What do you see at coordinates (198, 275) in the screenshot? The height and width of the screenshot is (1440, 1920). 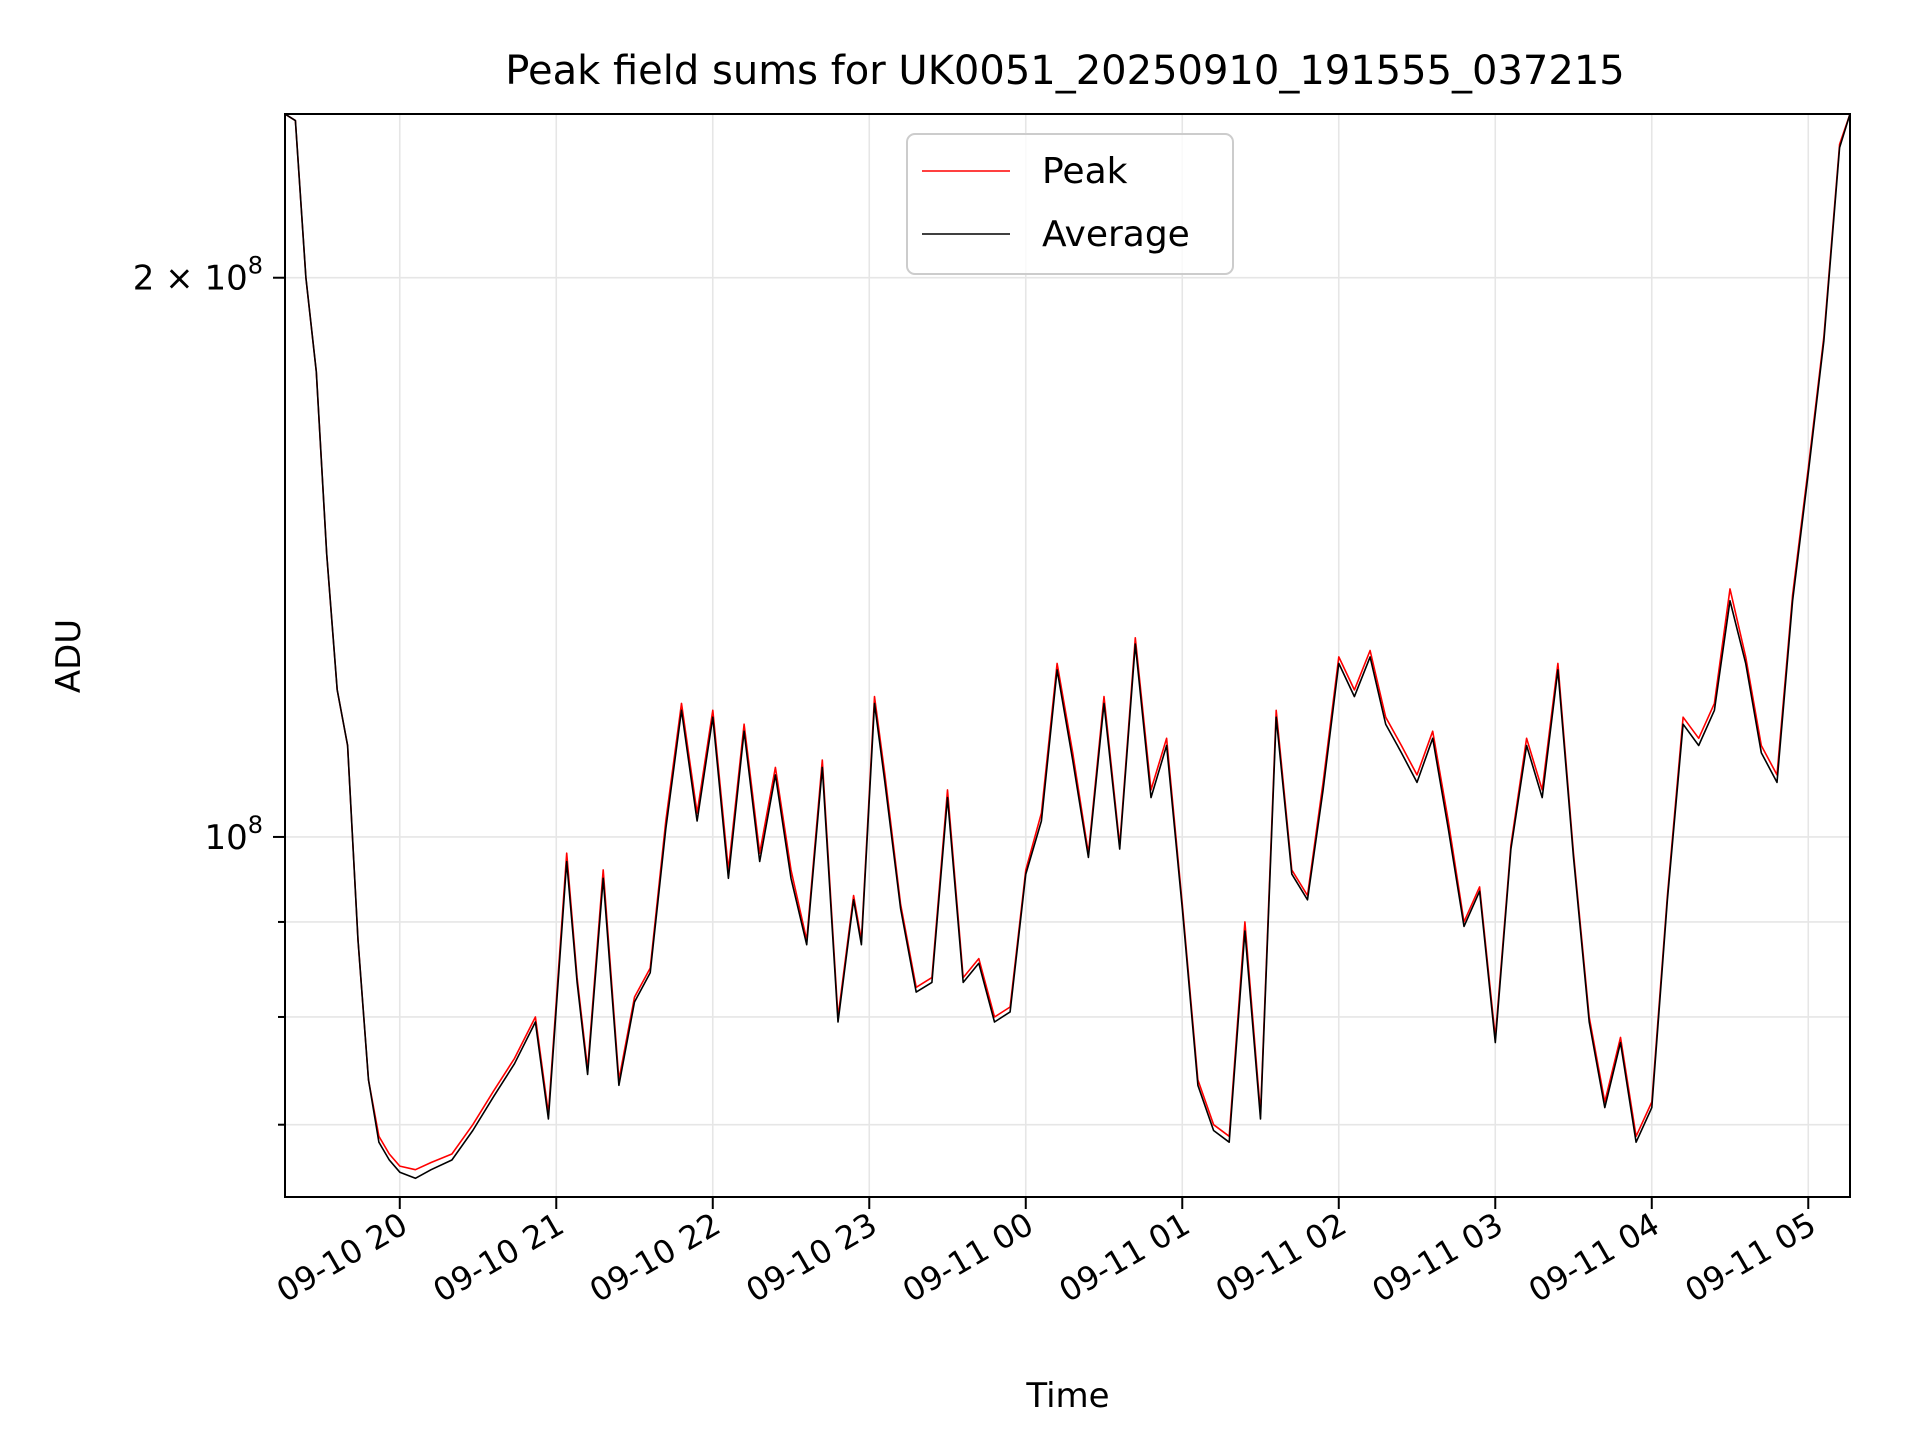 I see `y-tick-label: 2 × 108` at bounding box center [198, 275].